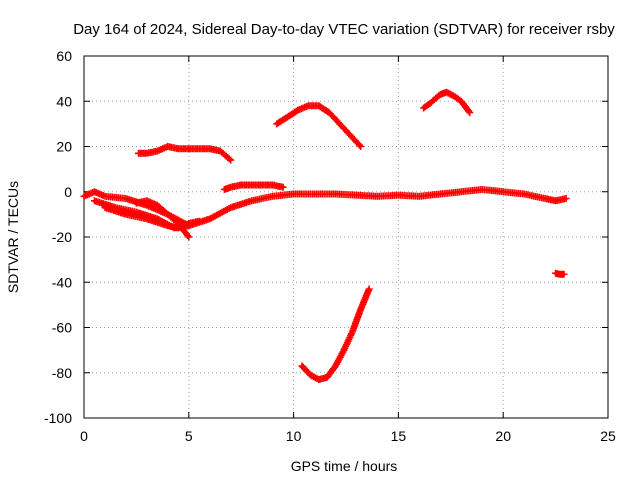 The image size is (640, 480). I want to click on x-tick-label: 15, so click(399, 436).